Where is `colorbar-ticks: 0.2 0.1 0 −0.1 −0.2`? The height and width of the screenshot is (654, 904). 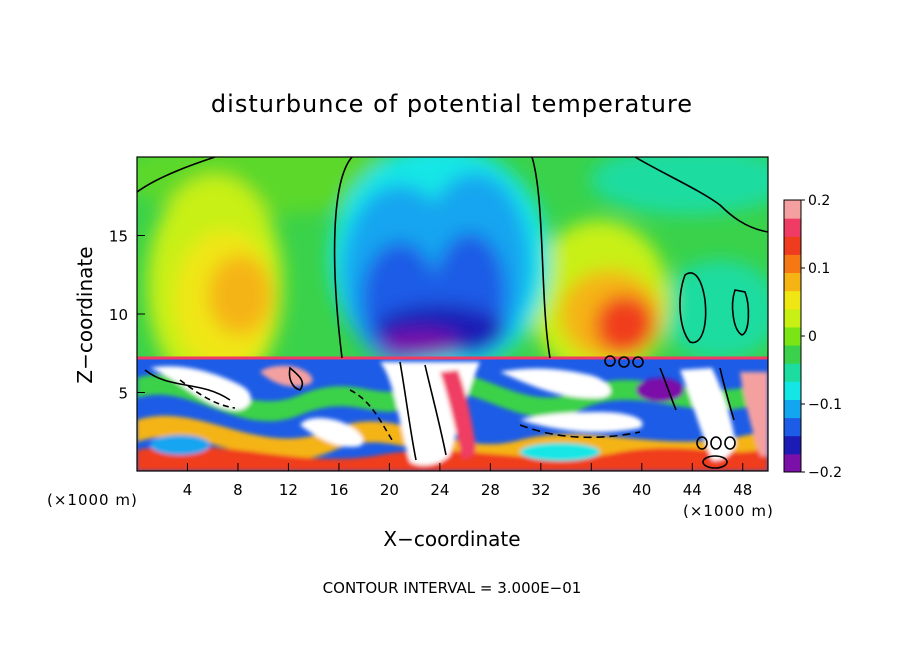 colorbar-ticks: 0.2 0.1 0 −0.1 −0.2 is located at coordinates (821, 337).